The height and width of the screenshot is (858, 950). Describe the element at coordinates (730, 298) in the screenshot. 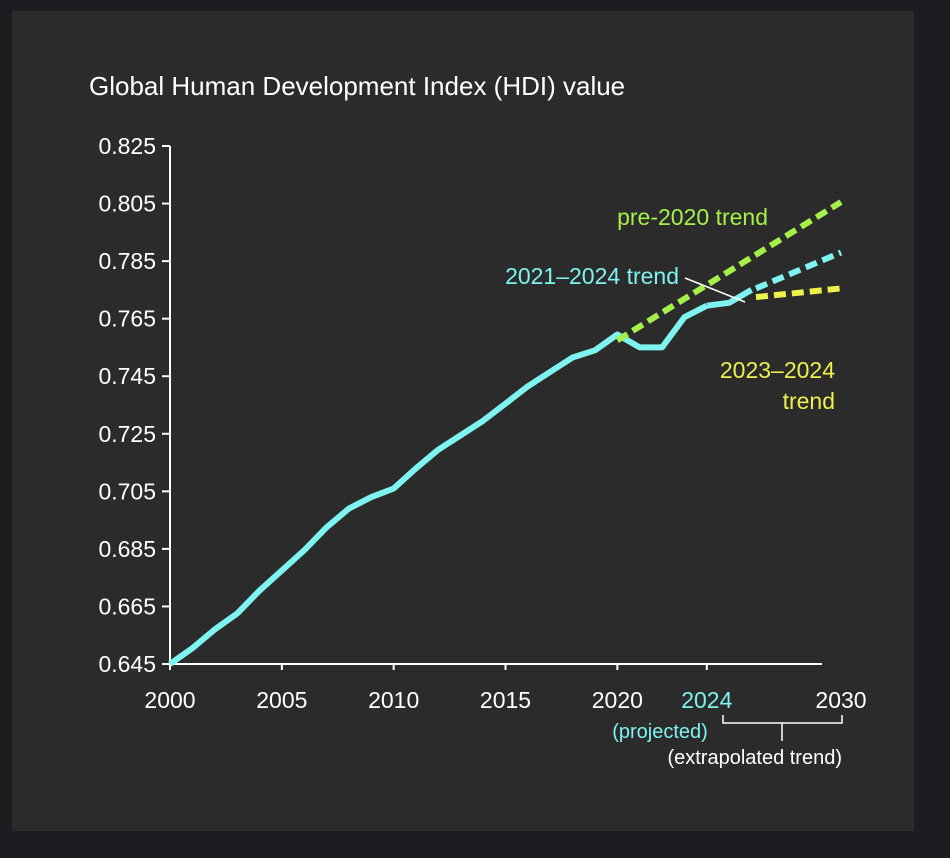

I see `series-line-hdi_2024_projected` at that location.